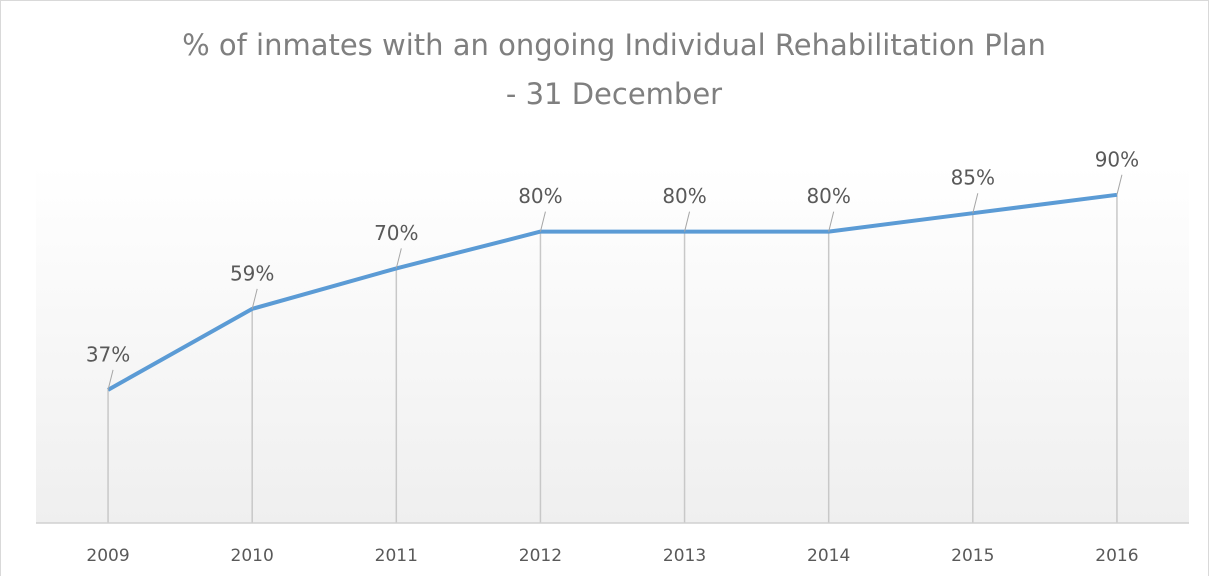 The image size is (1209, 580). What do you see at coordinates (828, 556) in the screenshot?
I see `x-tick-label: 2014` at bounding box center [828, 556].